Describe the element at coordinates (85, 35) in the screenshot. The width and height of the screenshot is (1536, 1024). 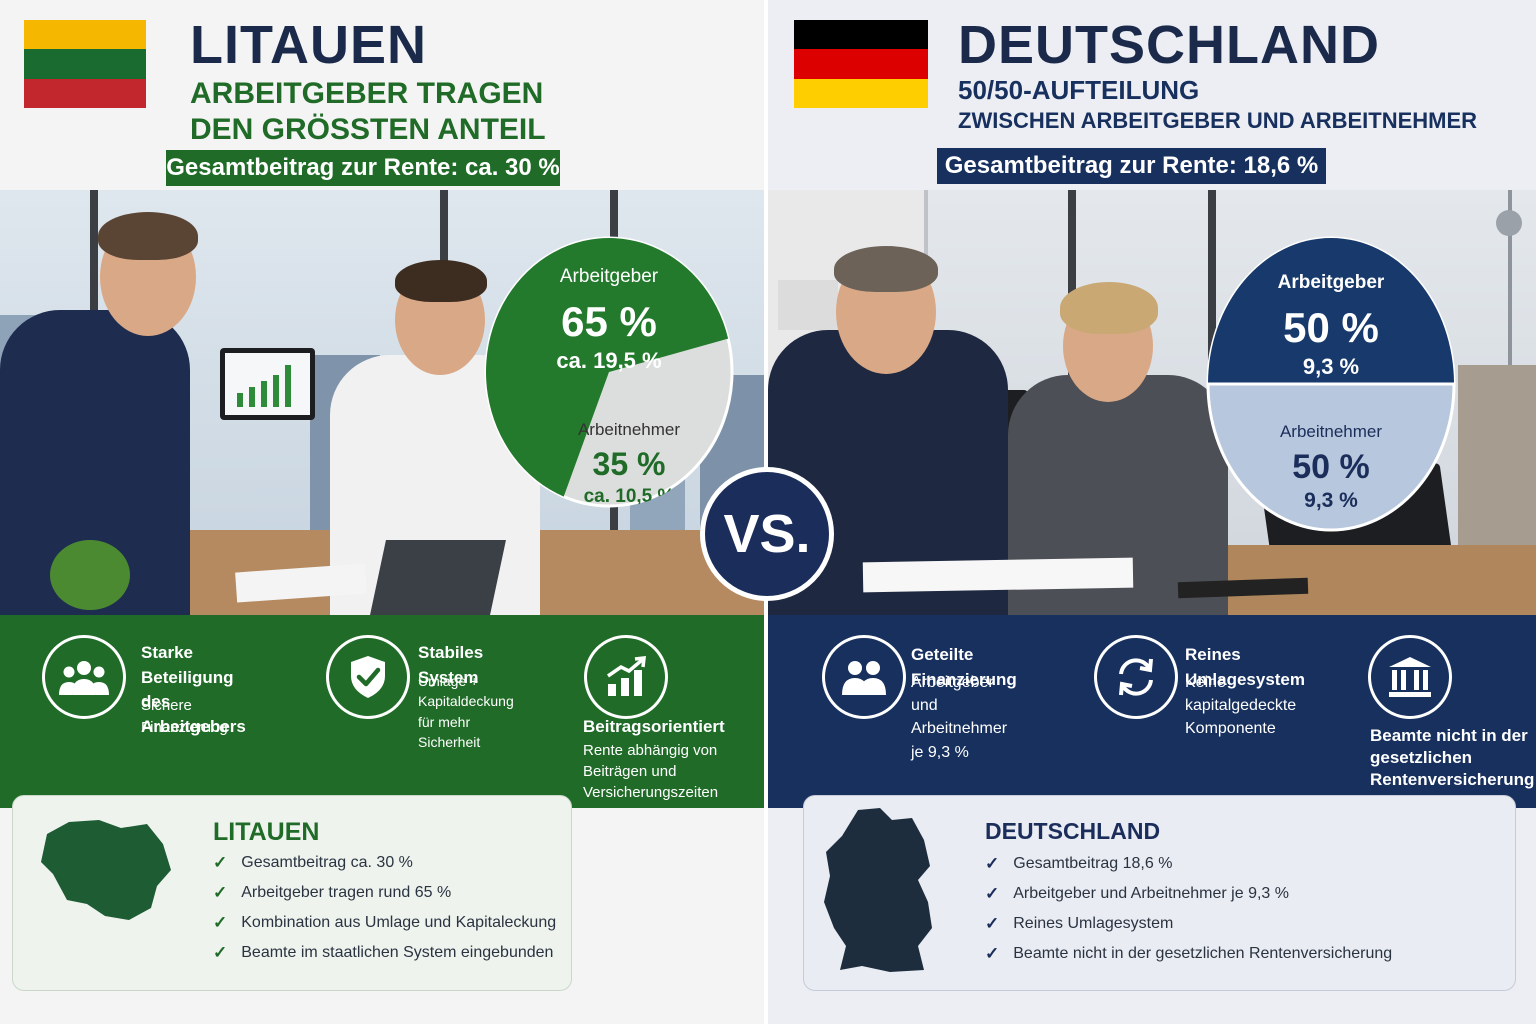
I see `flag-stripe-yellow` at that location.